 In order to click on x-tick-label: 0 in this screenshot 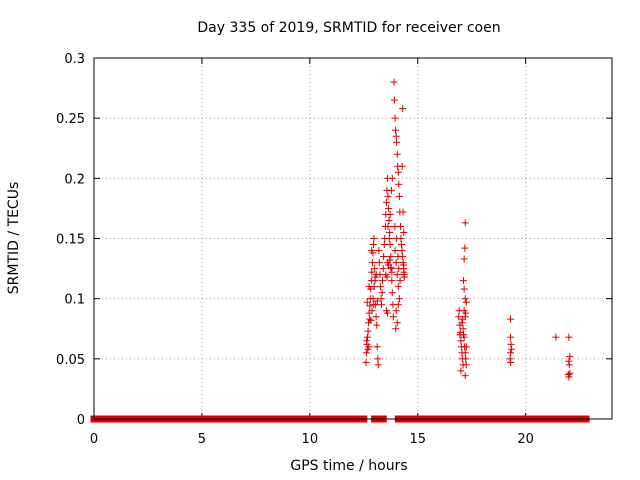, I will do `click(94, 439)`.